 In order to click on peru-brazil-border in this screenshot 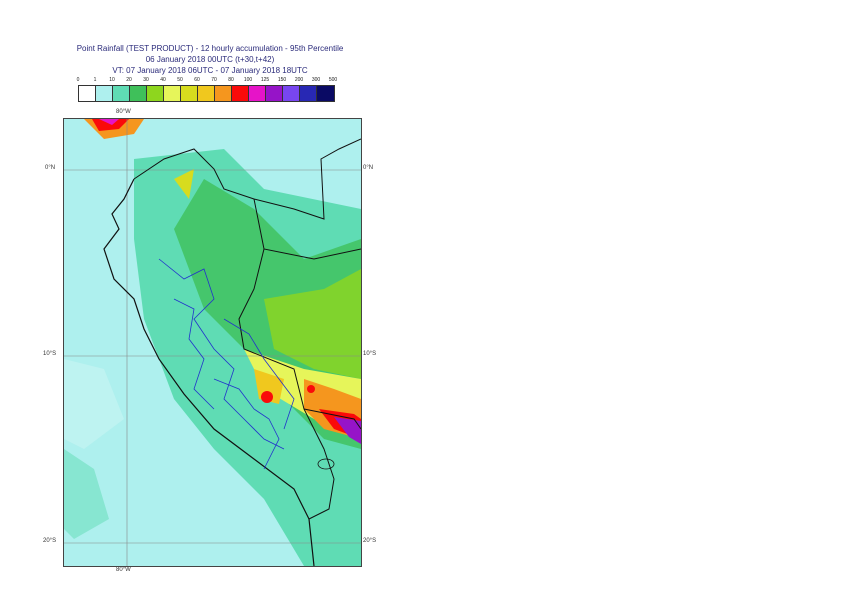, I will do `click(286, 384)`.